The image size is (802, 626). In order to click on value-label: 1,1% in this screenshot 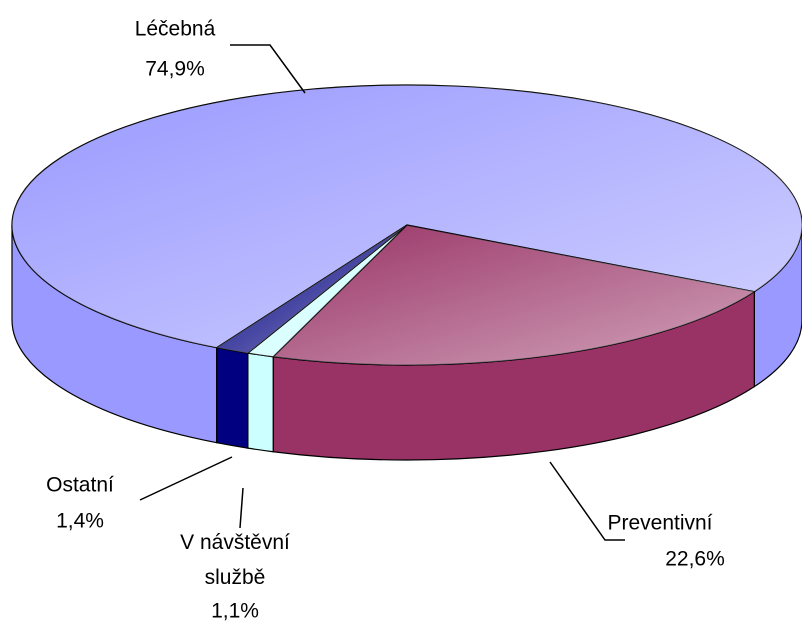, I will do `click(235, 611)`.